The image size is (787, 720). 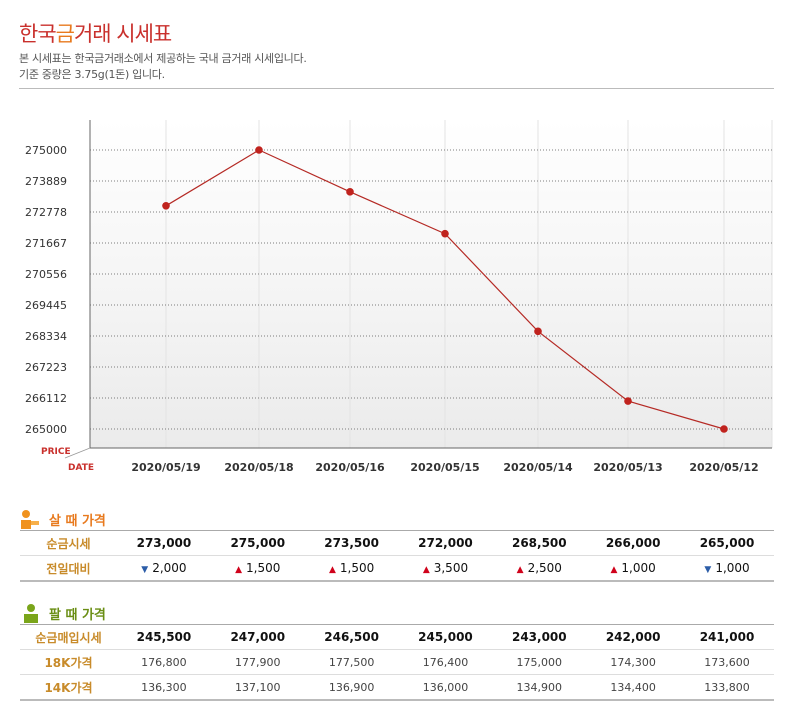 What do you see at coordinates (544, 568) in the screenshot?
I see `change-value: 2,500` at bounding box center [544, 568].